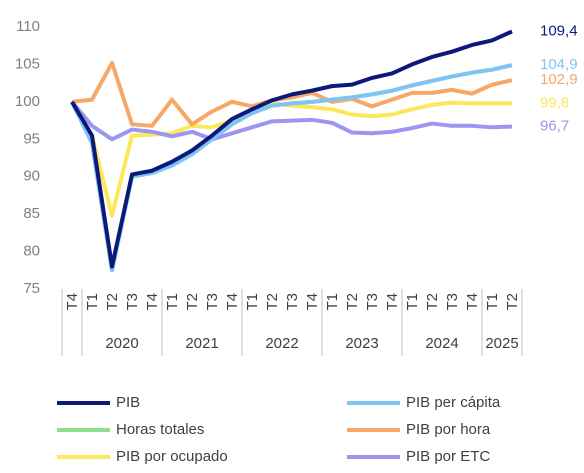 Image resolution: width=584 pixels, height=473 pixels. I want to click on end-label: 96,7, so click(554, 126).